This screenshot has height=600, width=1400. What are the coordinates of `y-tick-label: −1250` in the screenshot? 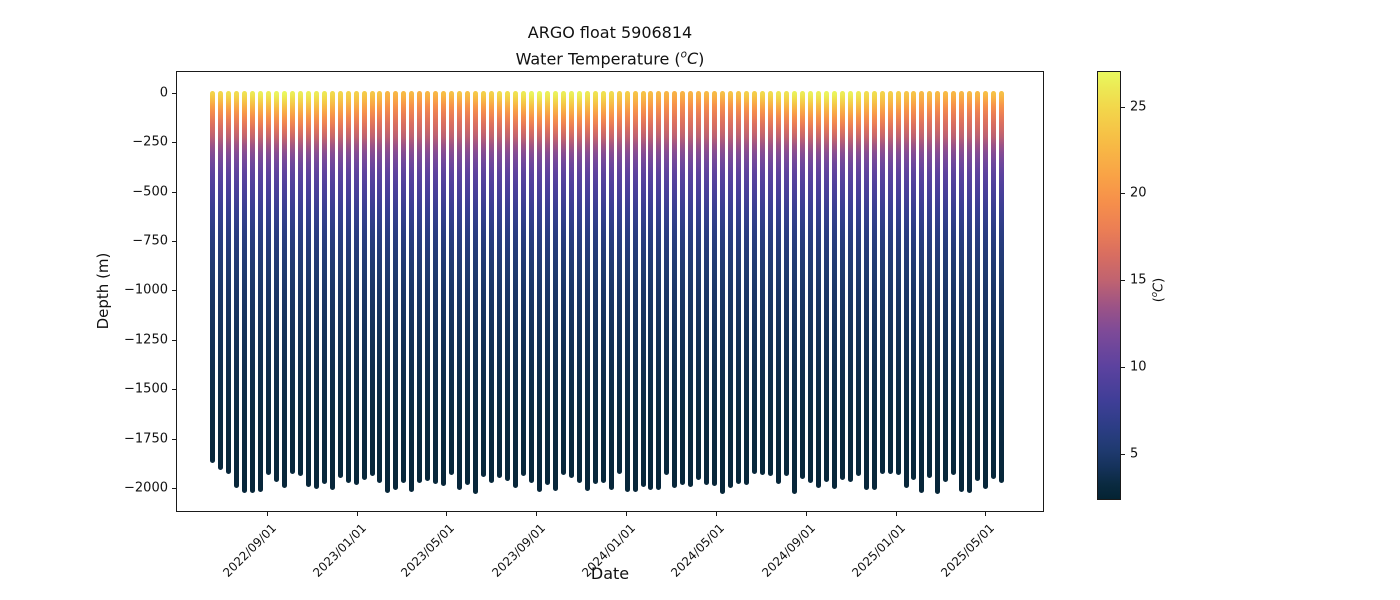 It's located at (146, 340).